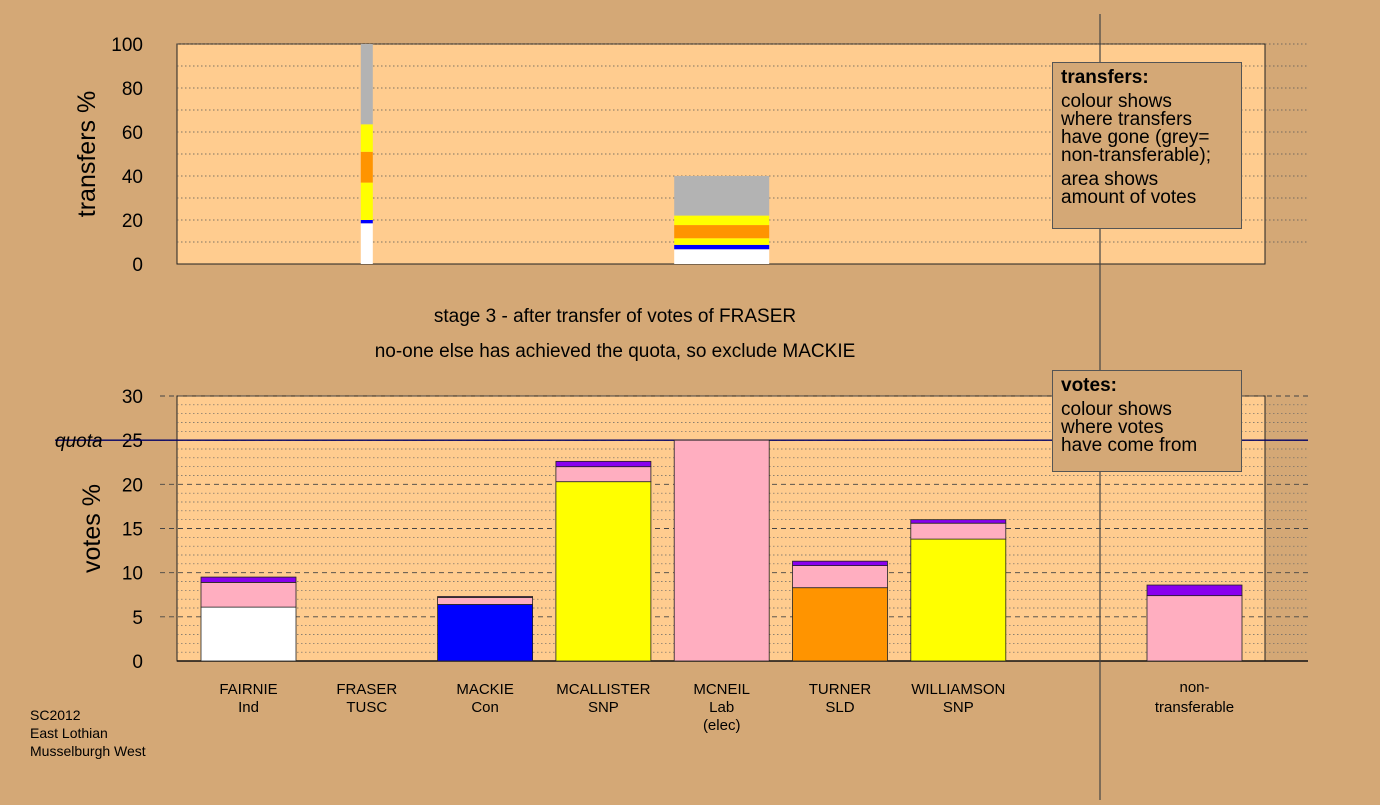  What do you see at coordinates (721, 707) in the screenshot?
I see `candidate-party-label: Lab` at bounding box center [721, 707].